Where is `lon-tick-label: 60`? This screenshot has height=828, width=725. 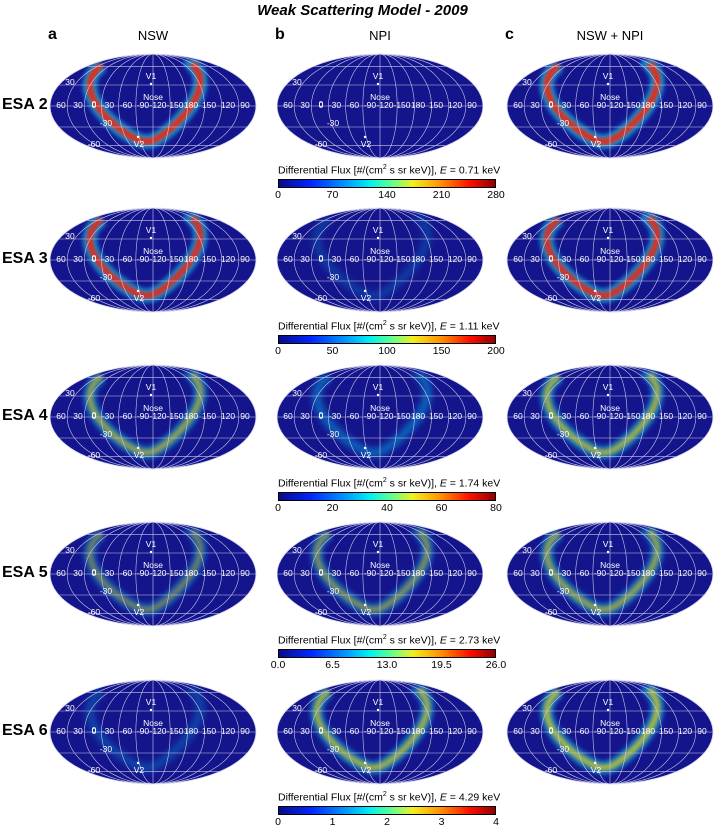
lon-tick-label: 60 is located at coordinates (288, 416).